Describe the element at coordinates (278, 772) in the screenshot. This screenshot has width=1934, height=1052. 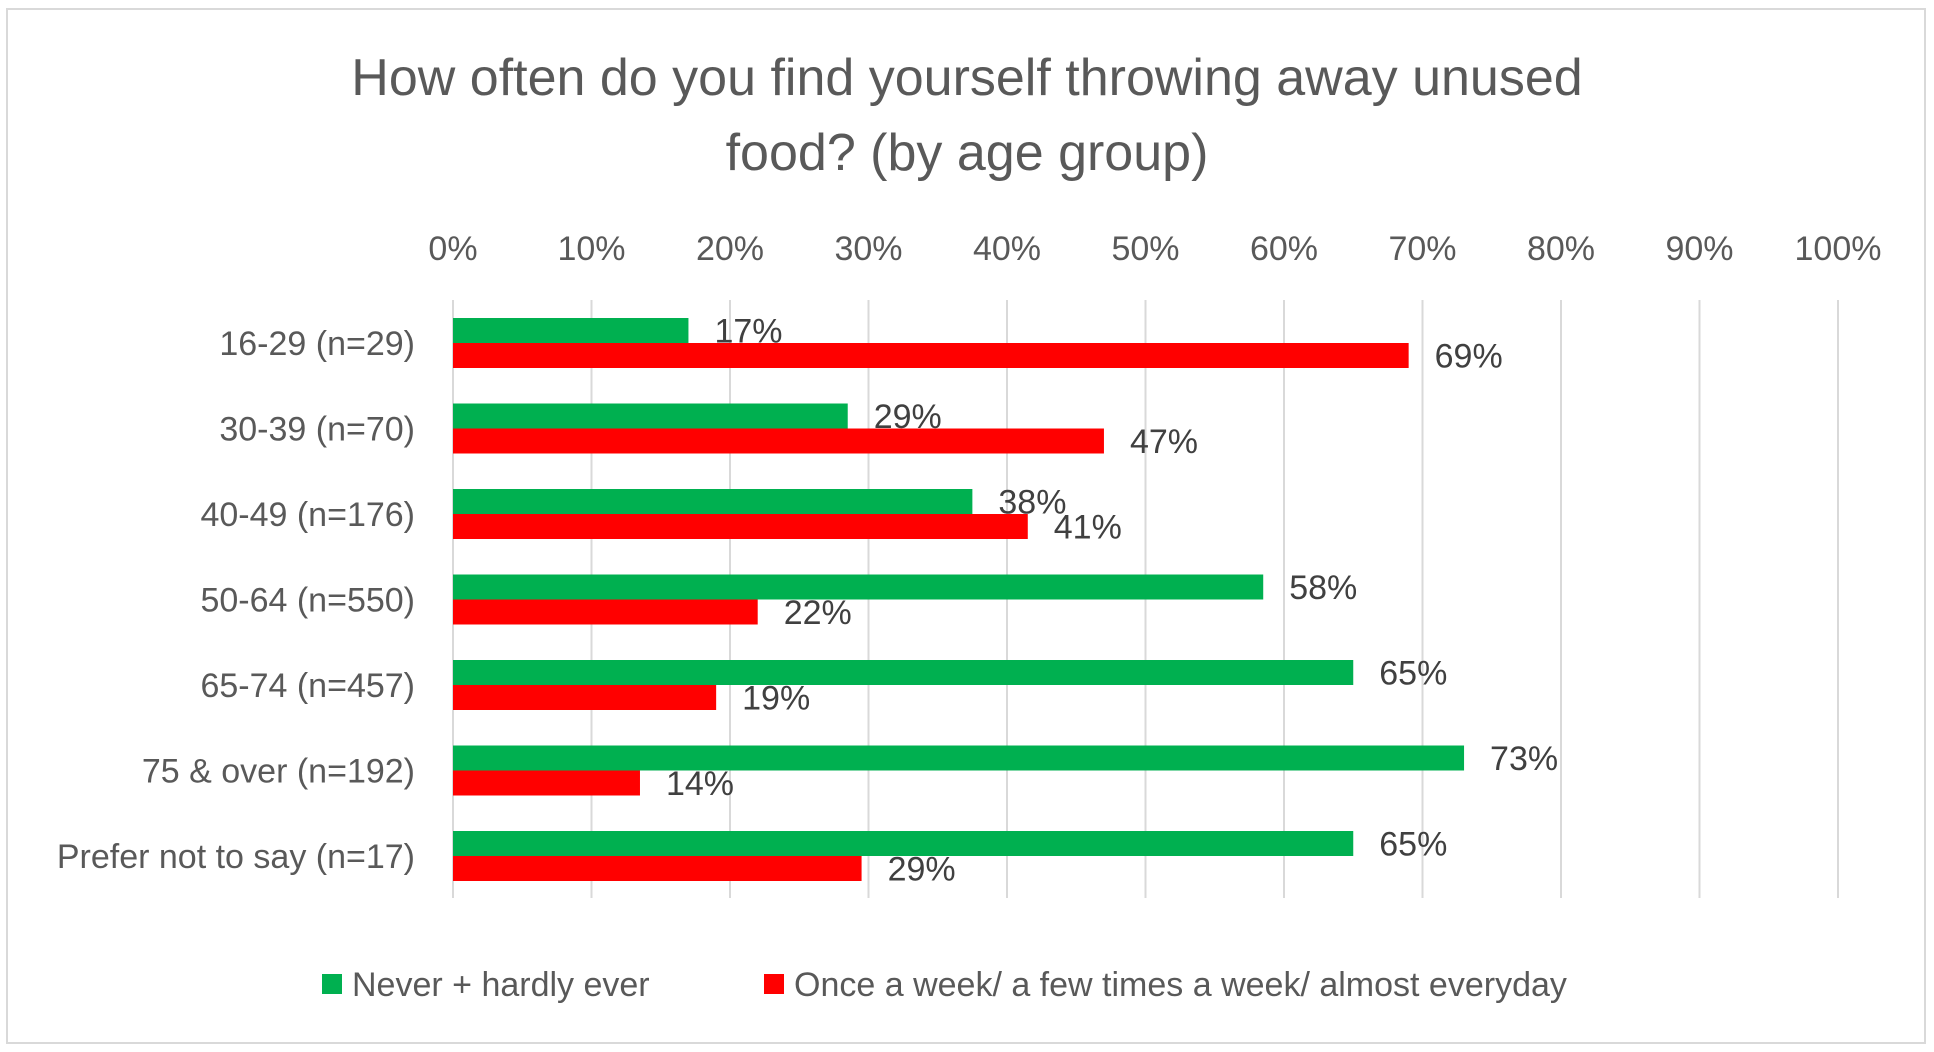
I see `category-label: 75 & over (n=192)` at that location.